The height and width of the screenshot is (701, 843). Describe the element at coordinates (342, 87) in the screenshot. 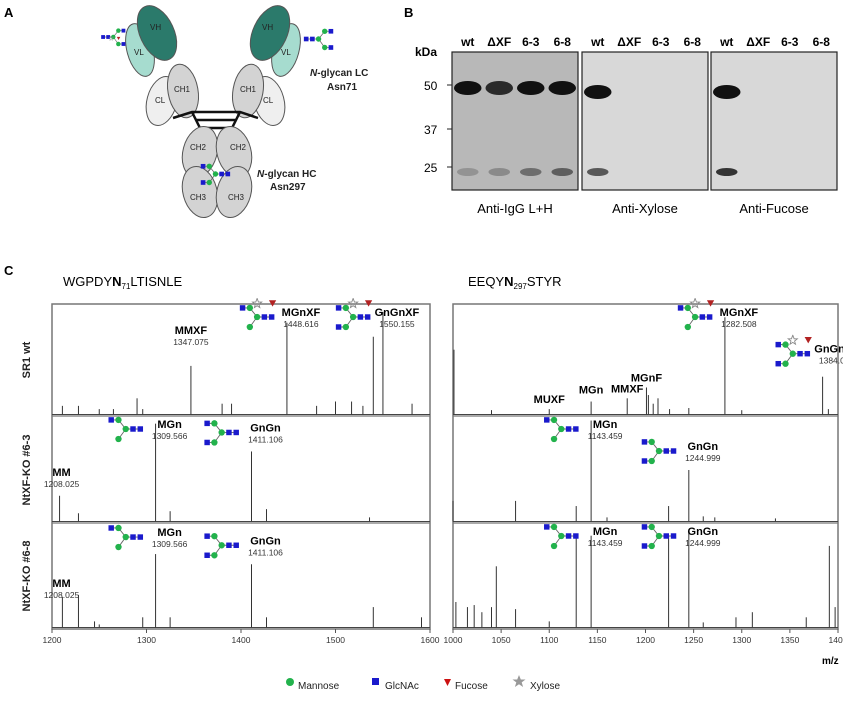

I see `lc-glycan-site: Asn71` at that location.